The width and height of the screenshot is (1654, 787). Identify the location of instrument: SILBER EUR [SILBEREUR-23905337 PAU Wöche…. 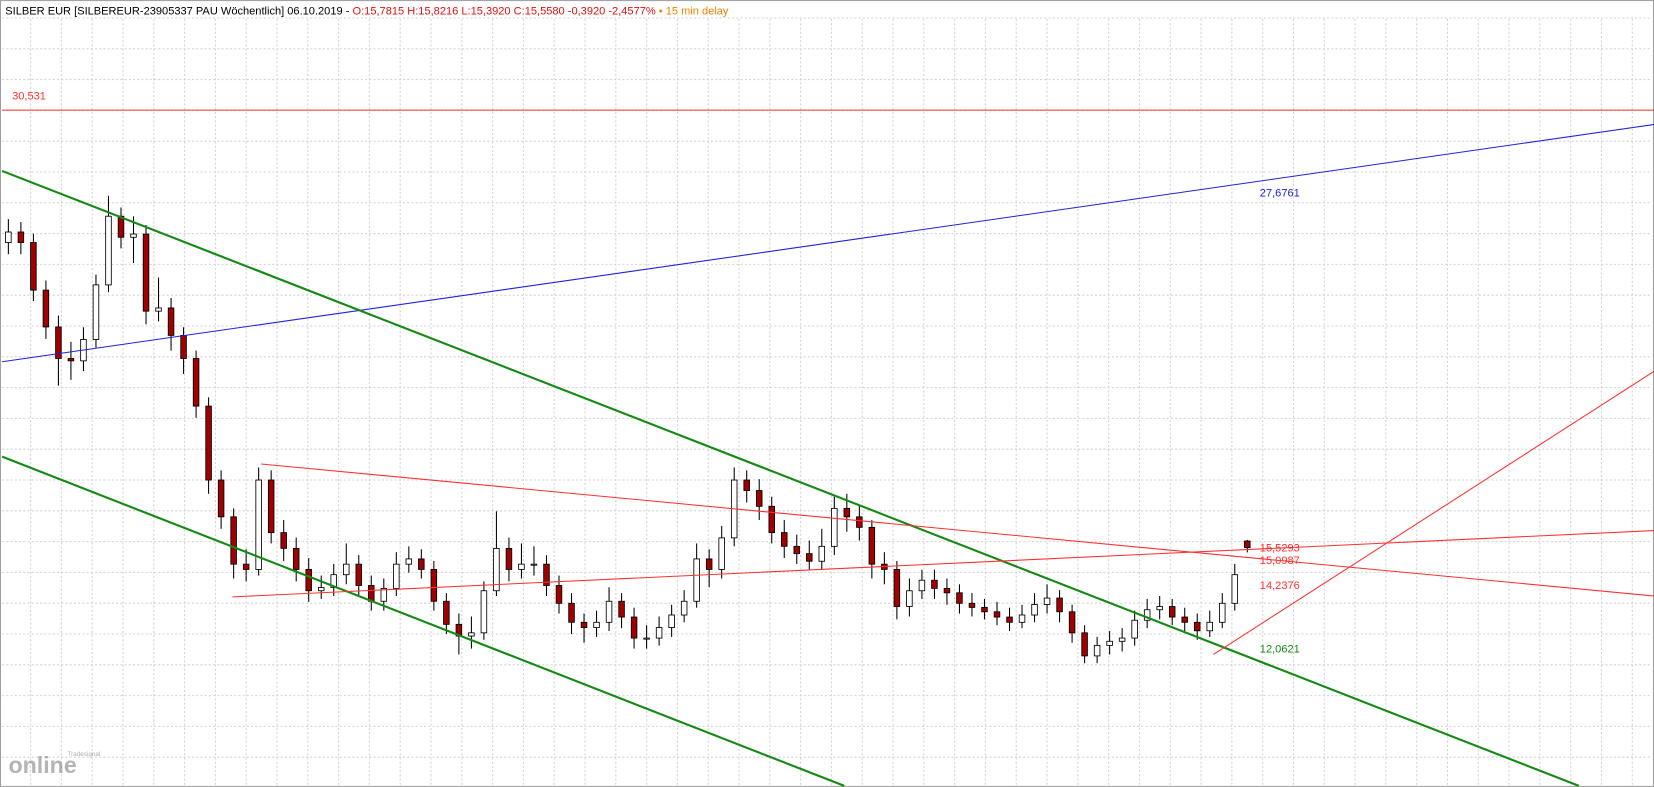
(177, 12).